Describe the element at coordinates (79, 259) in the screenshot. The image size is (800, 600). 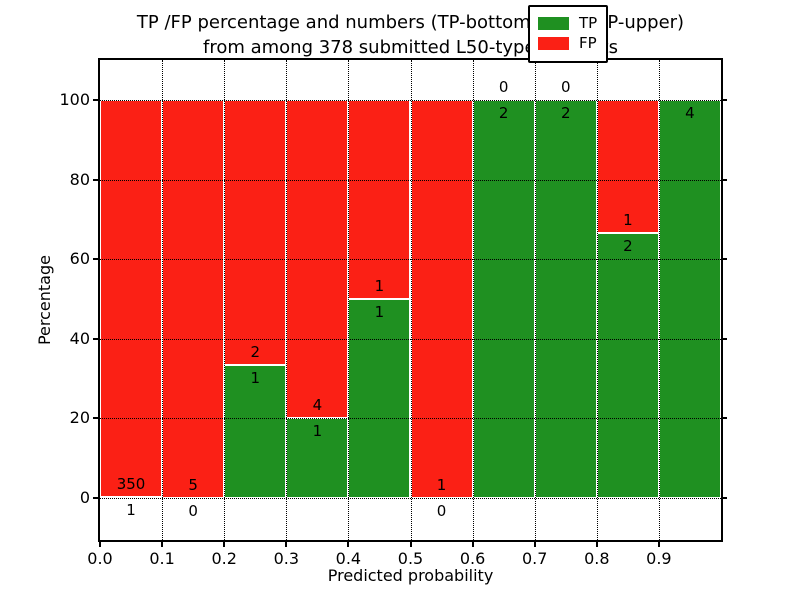
I see `y-tick-label: 60` at that location.